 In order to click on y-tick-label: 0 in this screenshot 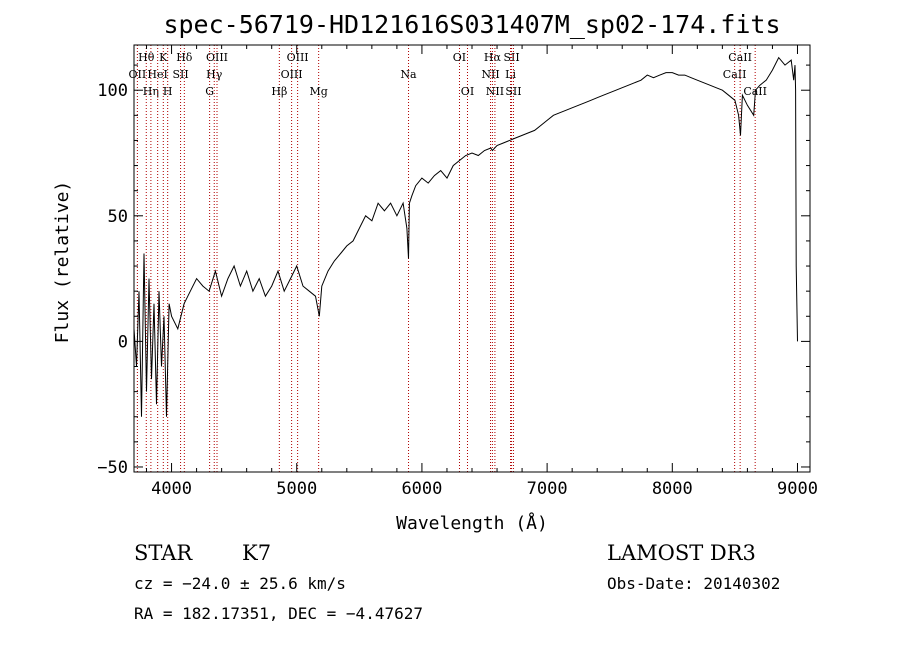, I will do `click(123, 342)`.